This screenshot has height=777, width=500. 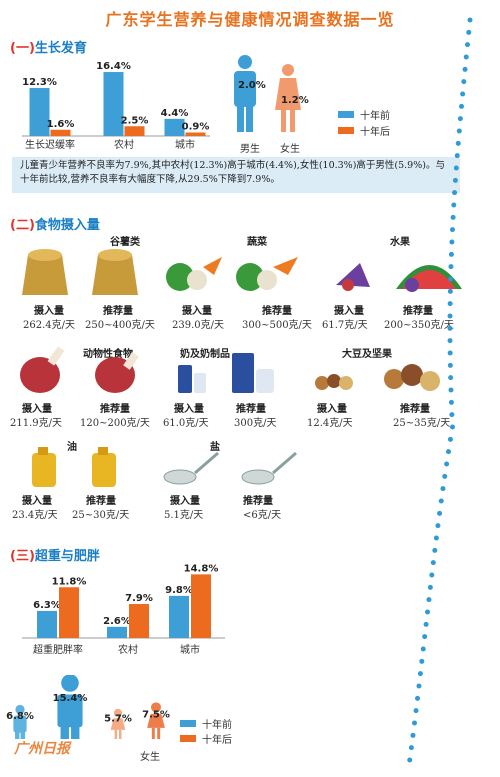 I want to click on salt-rec-label: 推荐量, so click(x=258, y=501).